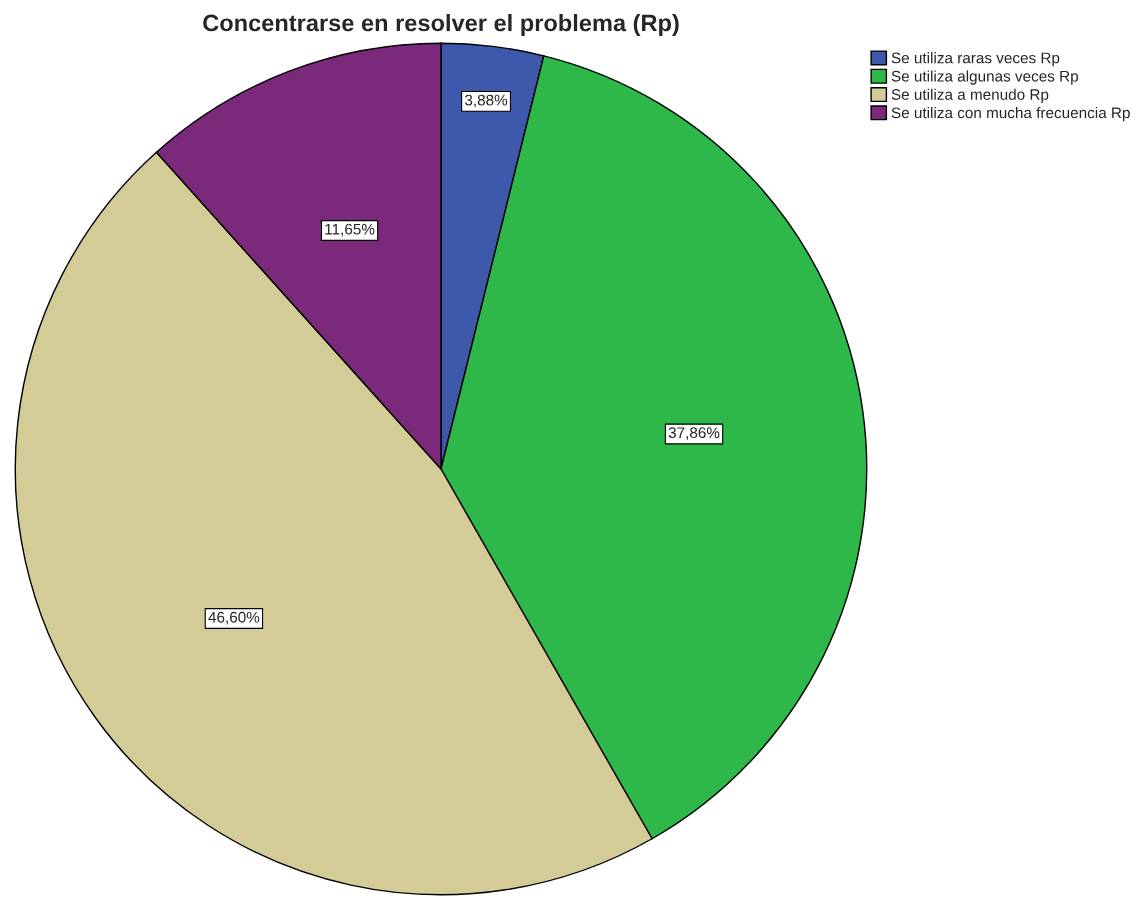 The height and width of the screenshot is (899, 1143). I want to click on data-label: 3,88%, so click(486, 101).